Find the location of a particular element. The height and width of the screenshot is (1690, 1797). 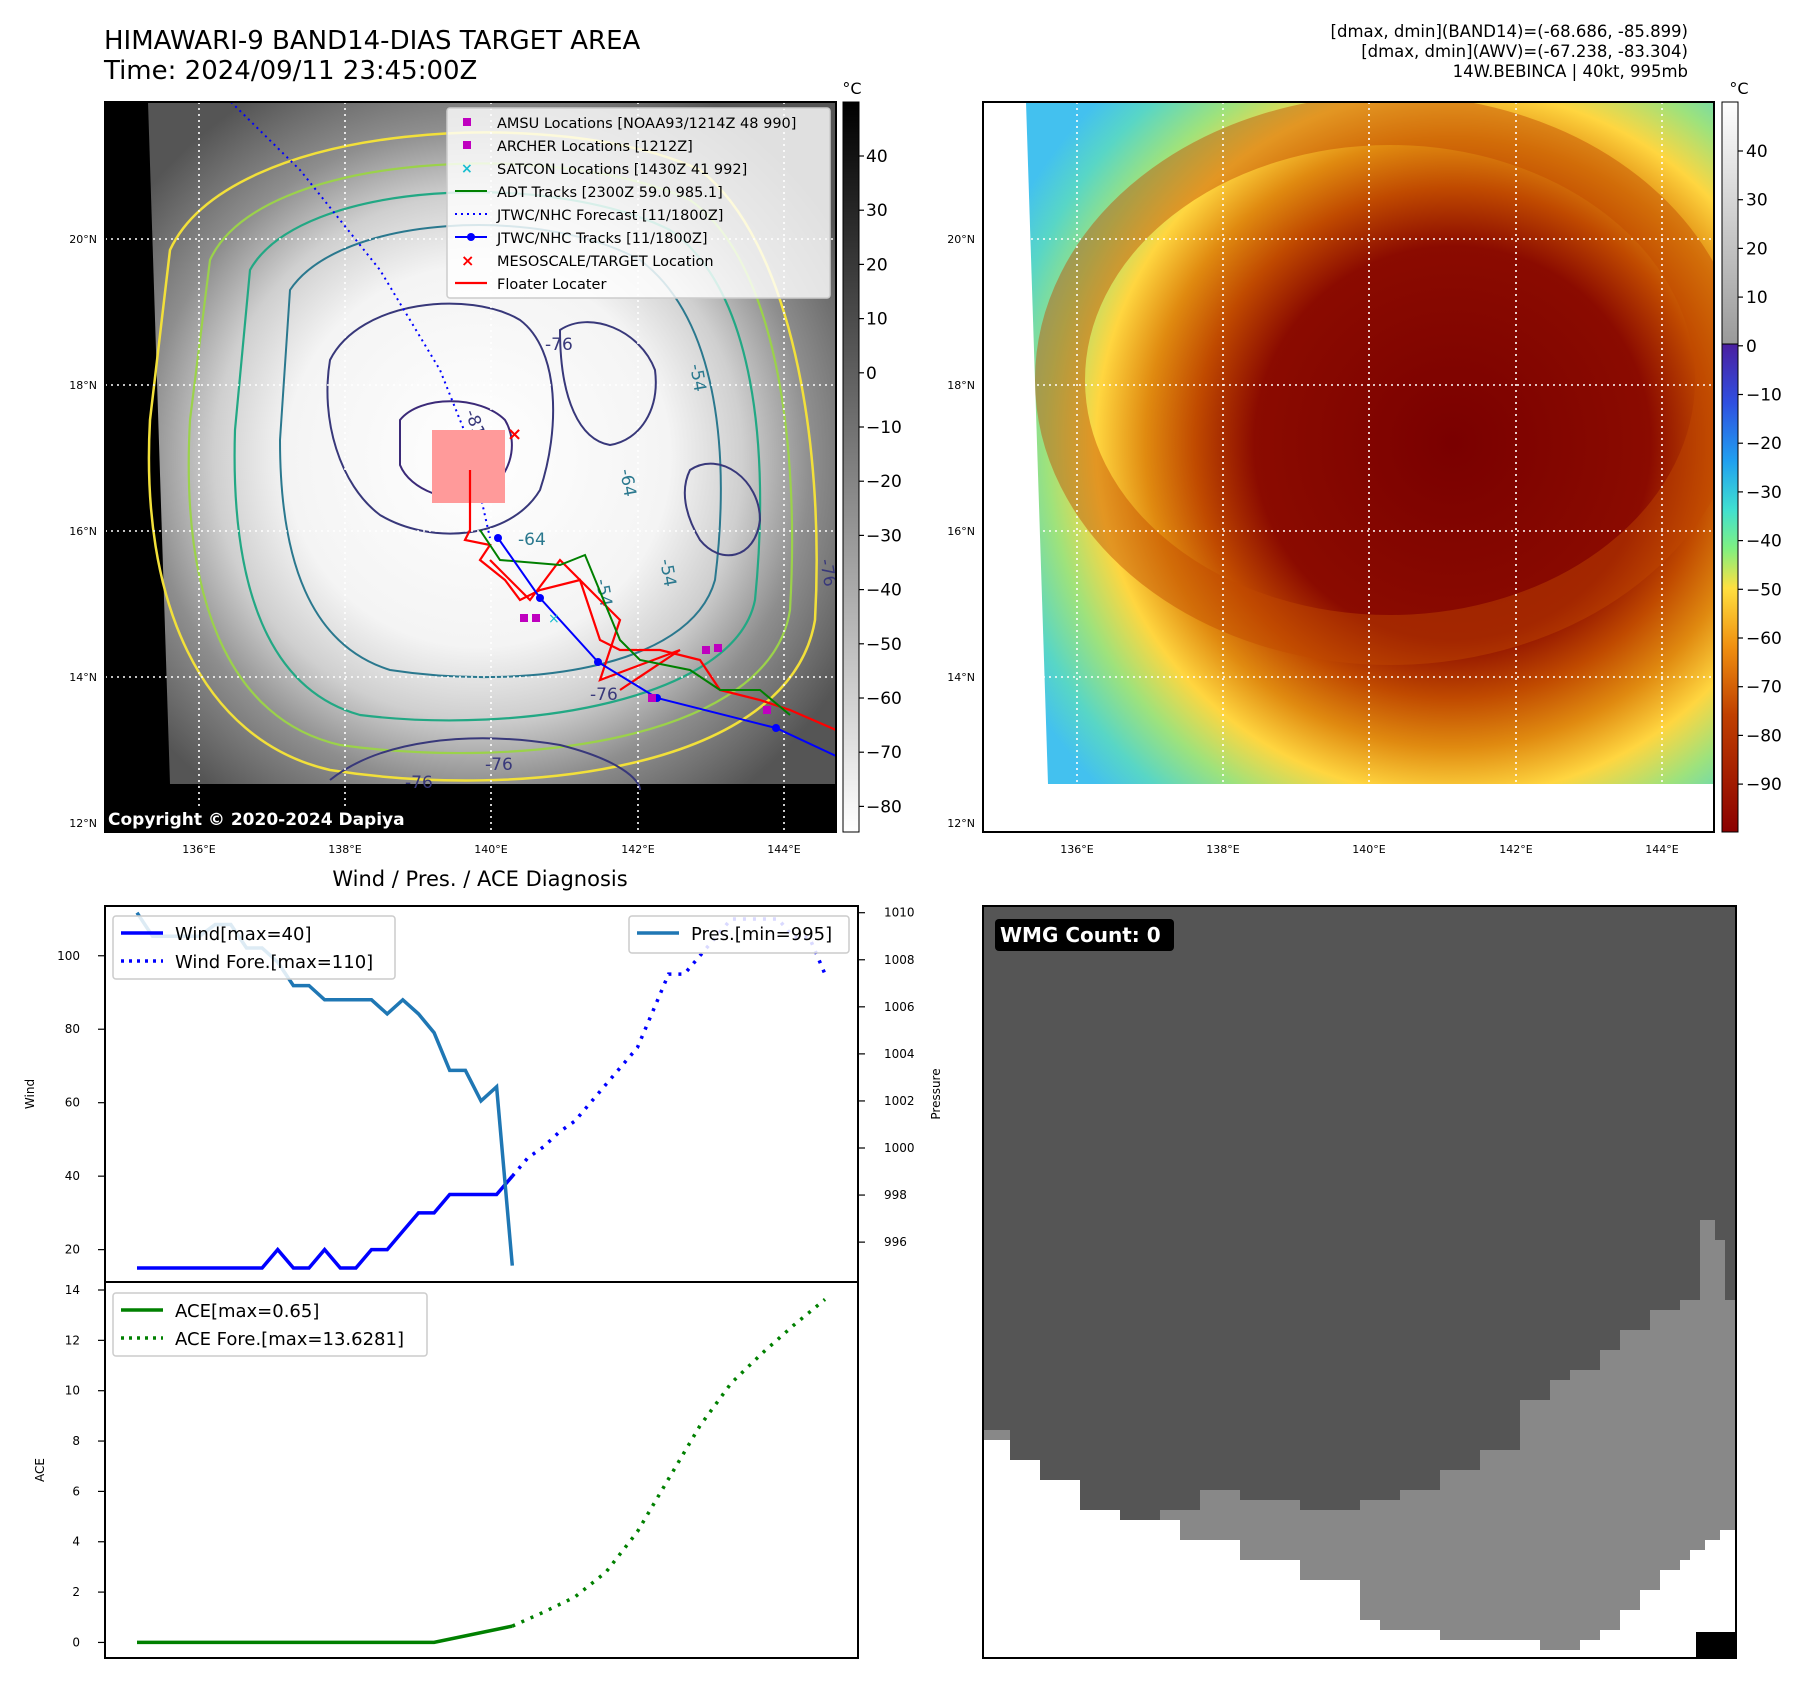

ace-tick: 2 is located at coordinates (76, 1592).